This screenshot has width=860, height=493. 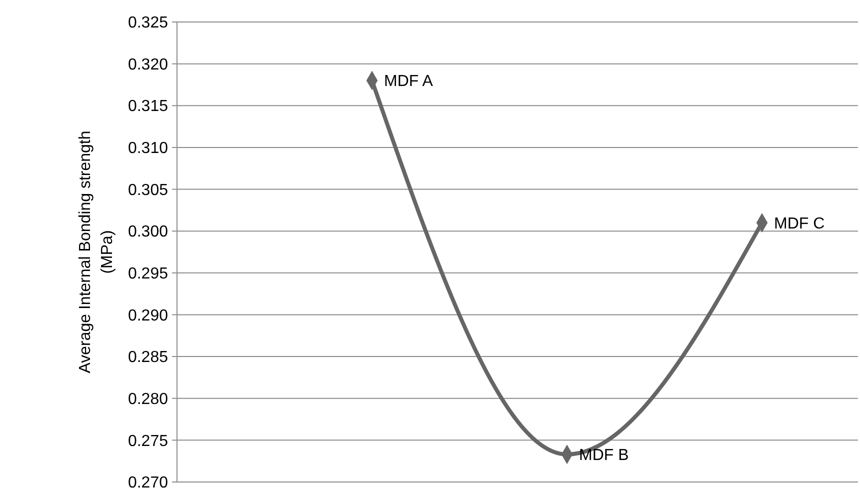 I want to click on y-tick-label: 0.315, so click(x=148, y=107).